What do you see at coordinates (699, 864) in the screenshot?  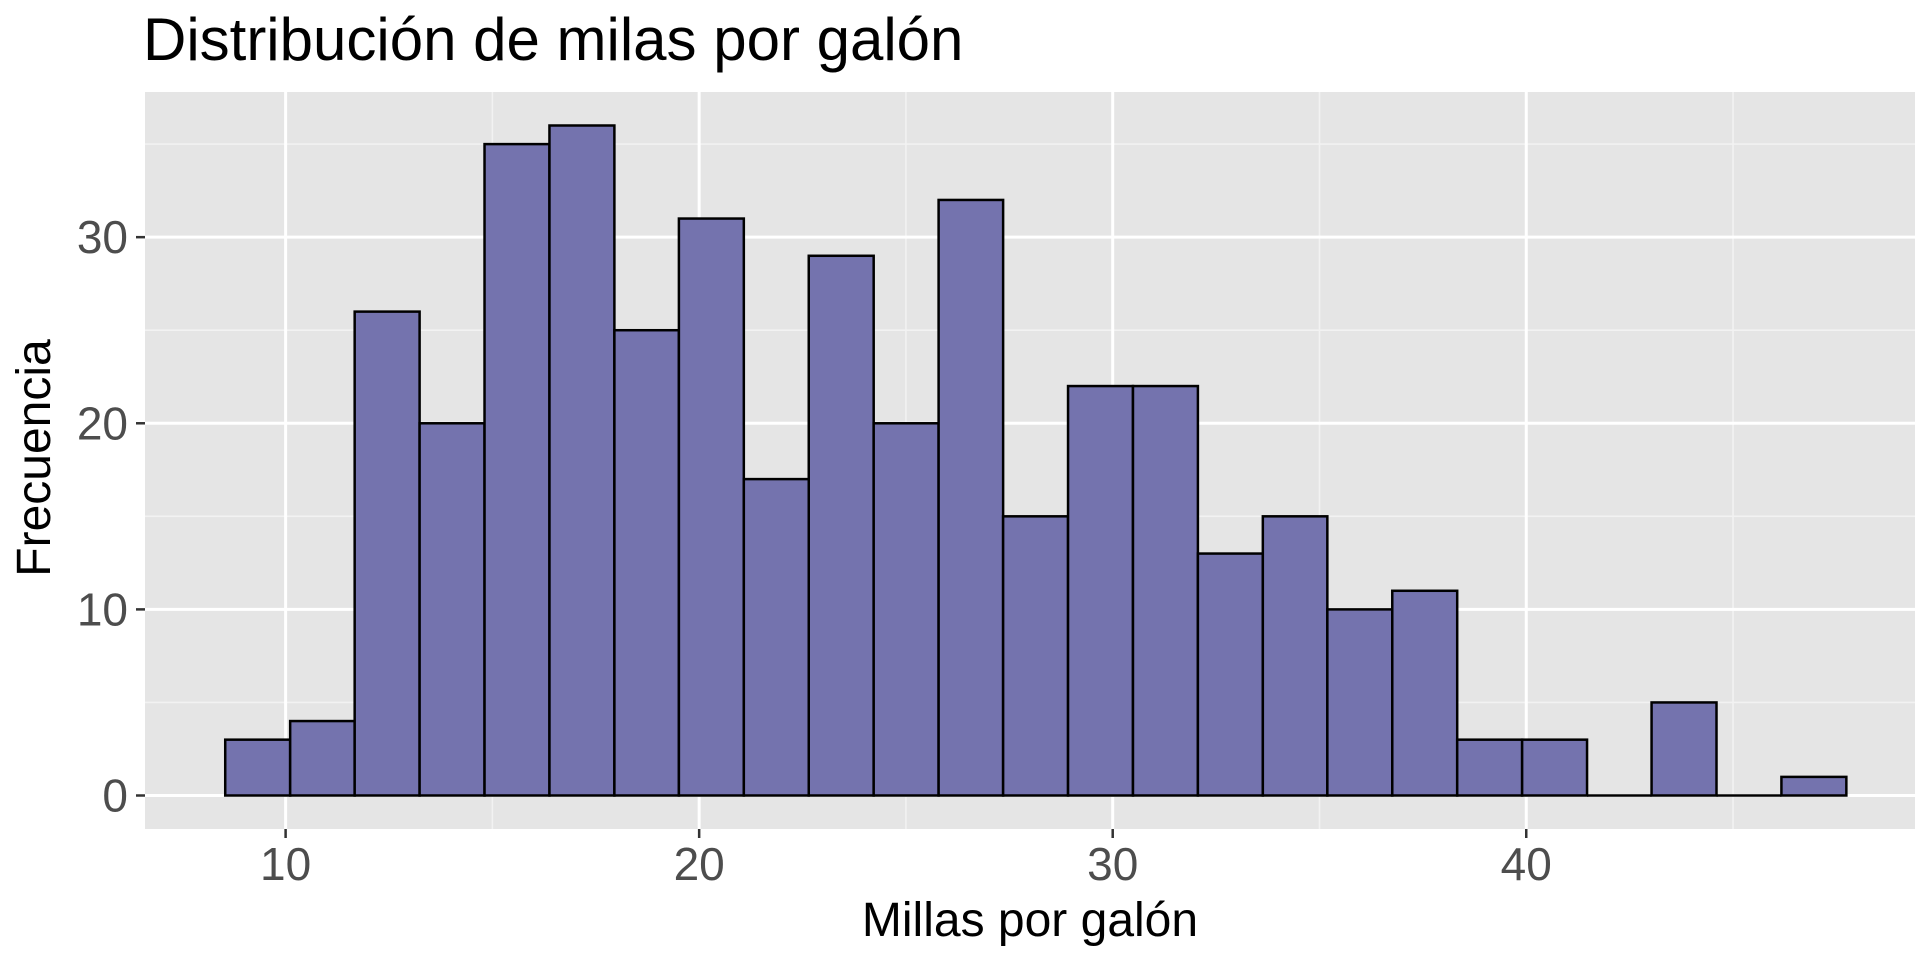 I see `x-tick-label: 20` at bounding box center [699, 864].